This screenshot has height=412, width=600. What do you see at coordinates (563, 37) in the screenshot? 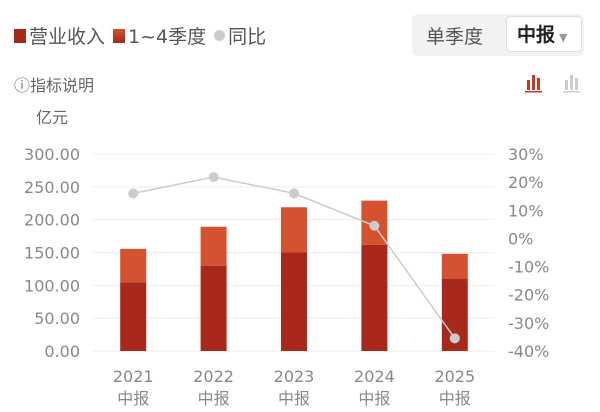
I see `chevron-down-icon: ▼` at bounding box center [563, 37].